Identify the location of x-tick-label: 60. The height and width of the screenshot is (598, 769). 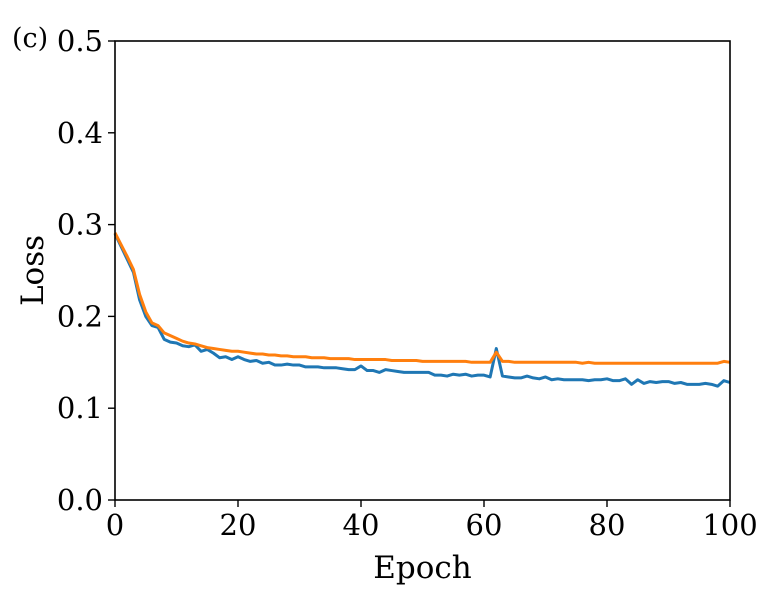
(484, 525).